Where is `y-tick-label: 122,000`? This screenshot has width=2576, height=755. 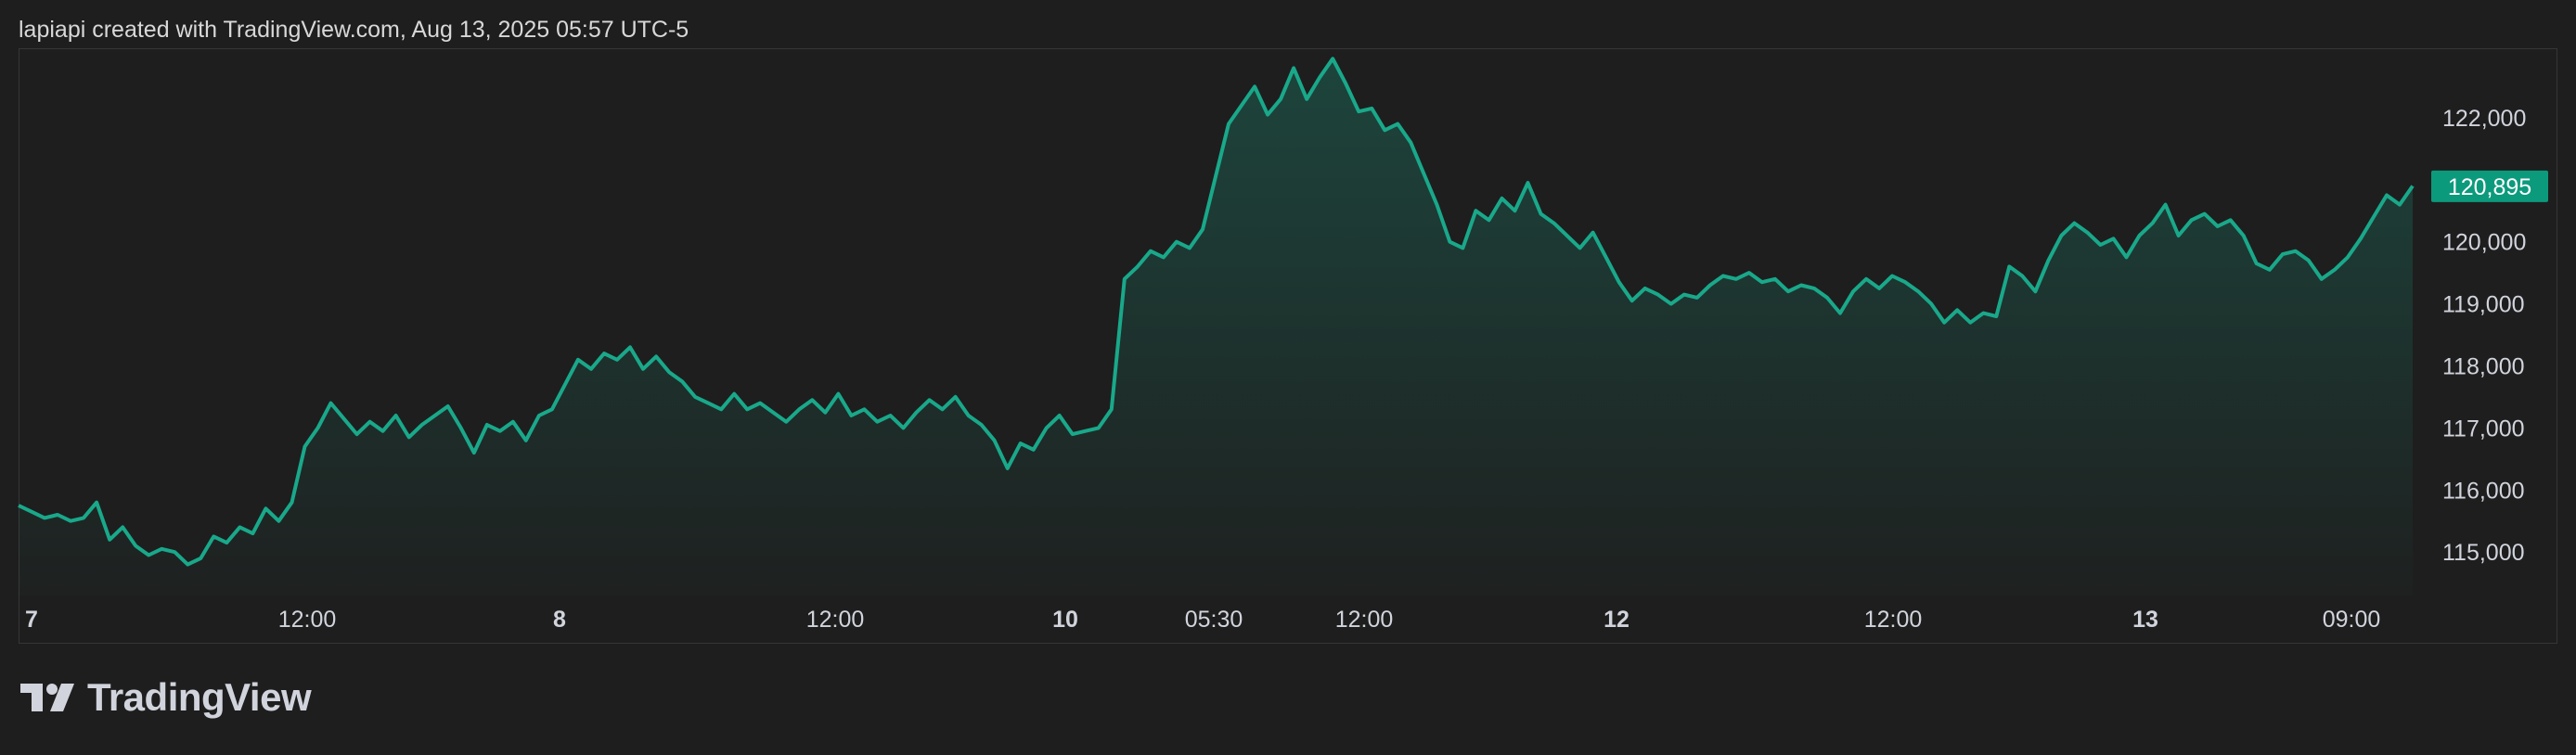 y-tick-label: 122,000 is located at coordinates (2484, 119).